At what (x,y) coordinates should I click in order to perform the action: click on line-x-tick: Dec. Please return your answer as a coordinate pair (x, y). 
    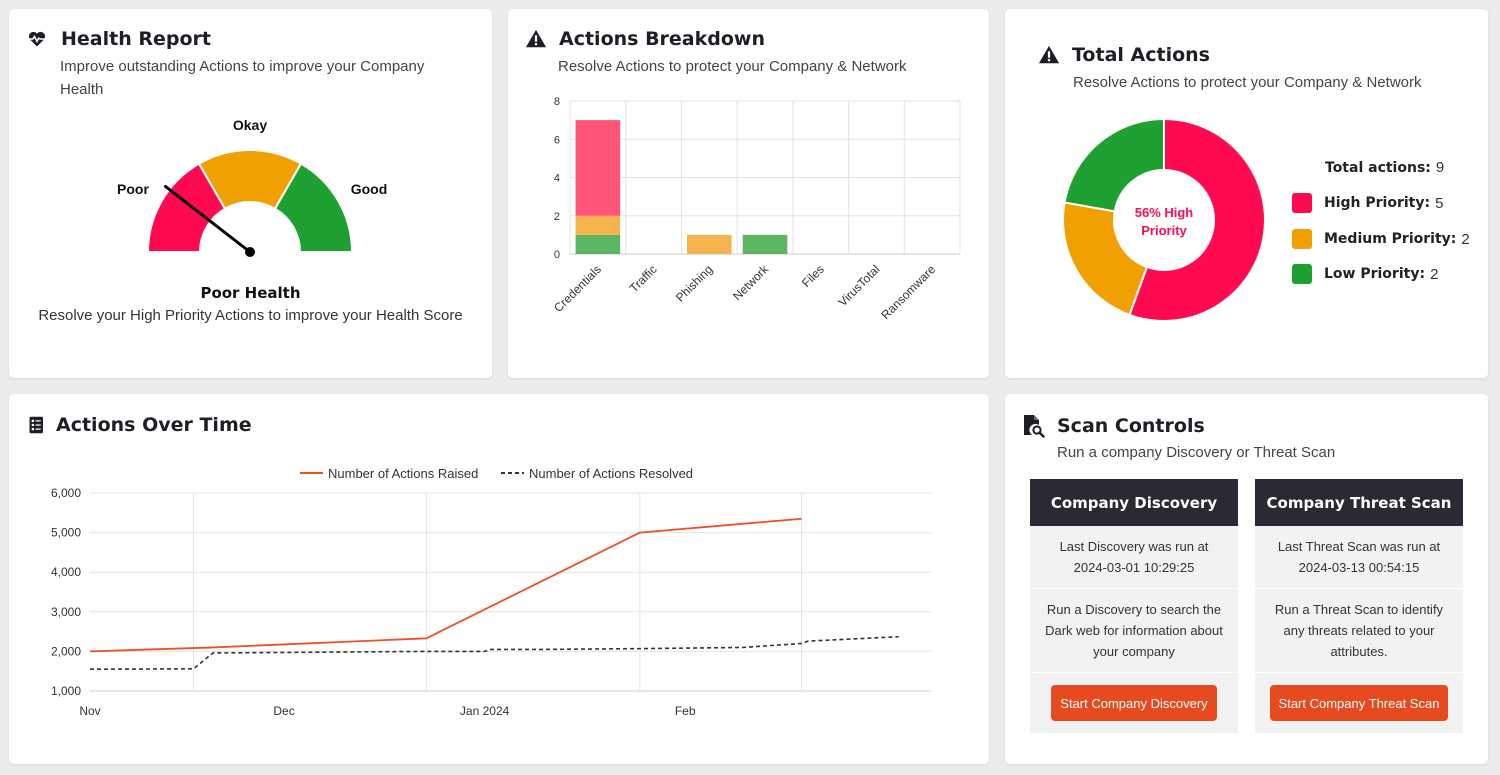
    Looking at the image, I should click on (283, 711).